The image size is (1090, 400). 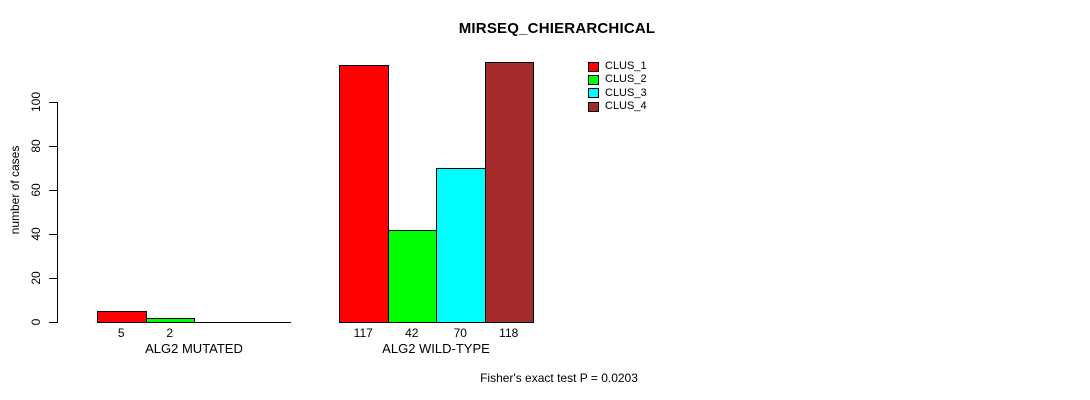 What do you see at coordinates (36, 322) in the screenshot?
I see `y-axis-tick-label: 0` at bounding box center [36, 322].